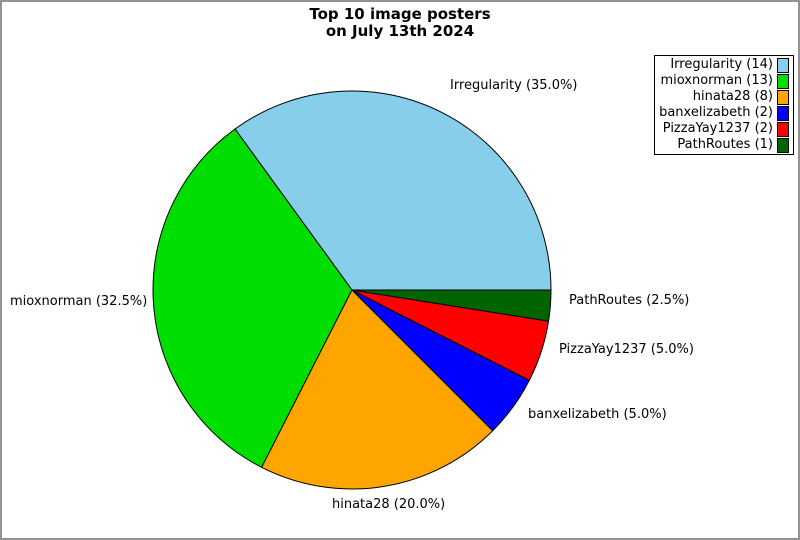 This screenshot has width=800, height=540. What do you see at coordinates (79, 301) in the screenshot?
I see `slice-label-mioxnorman: mioxnorman (32.5%)` at bounding box center [79, 301].